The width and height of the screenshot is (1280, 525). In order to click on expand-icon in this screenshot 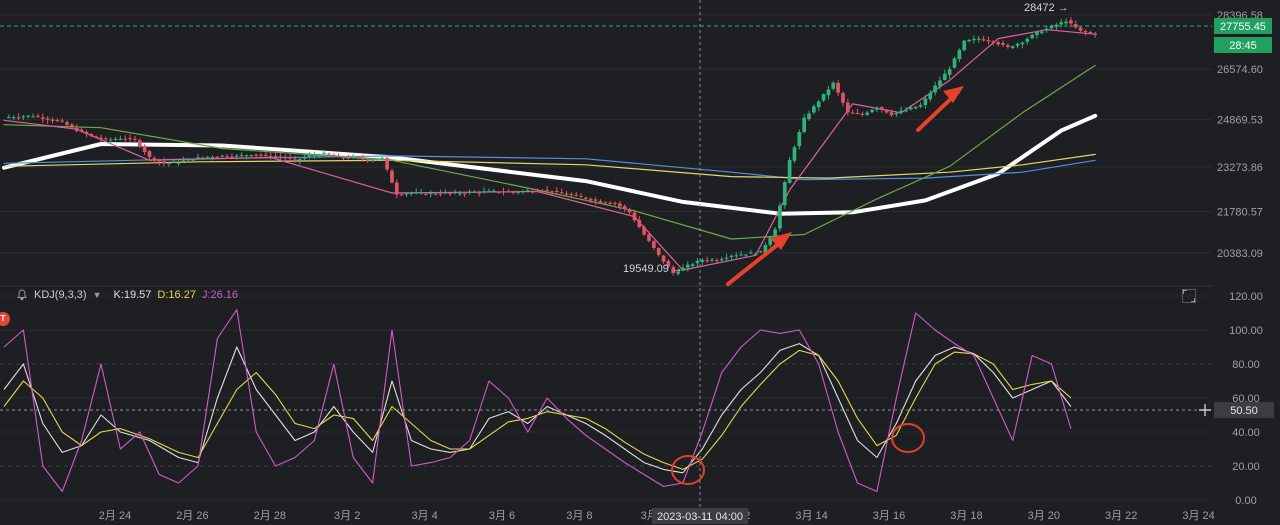, I will do `click(1189, 296)`.